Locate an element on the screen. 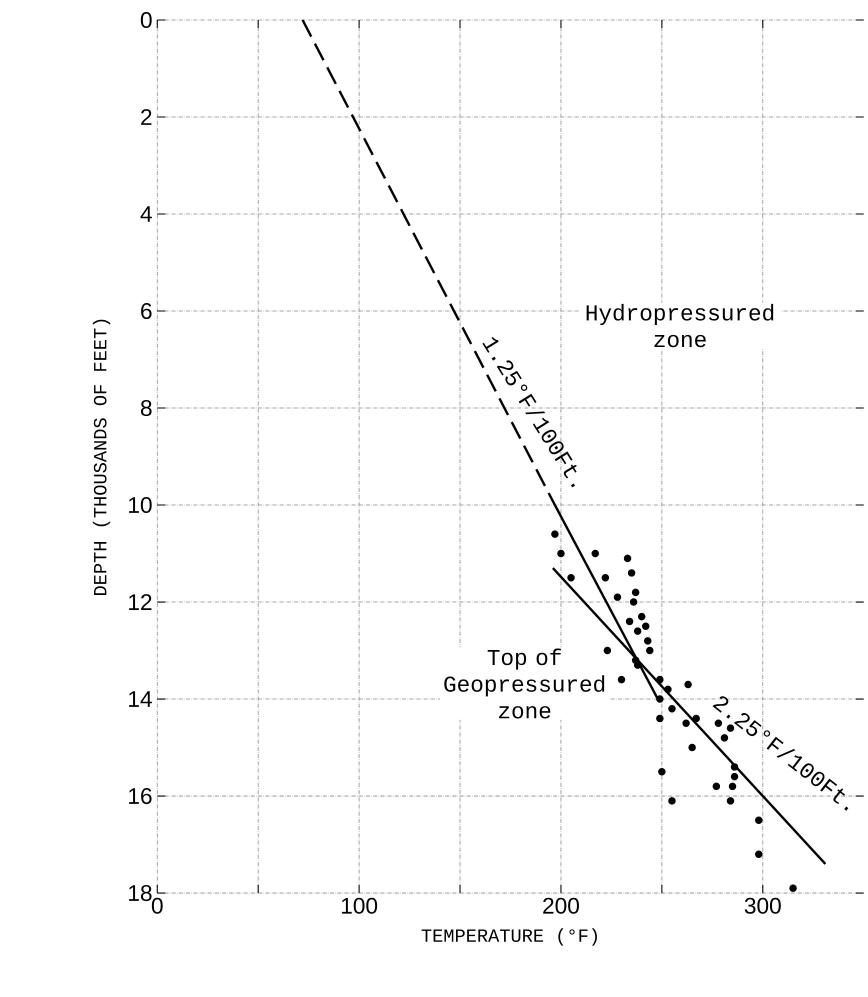 The image size is (868, 997). y-tick-label: 6 is located at coordinates (146, 311).